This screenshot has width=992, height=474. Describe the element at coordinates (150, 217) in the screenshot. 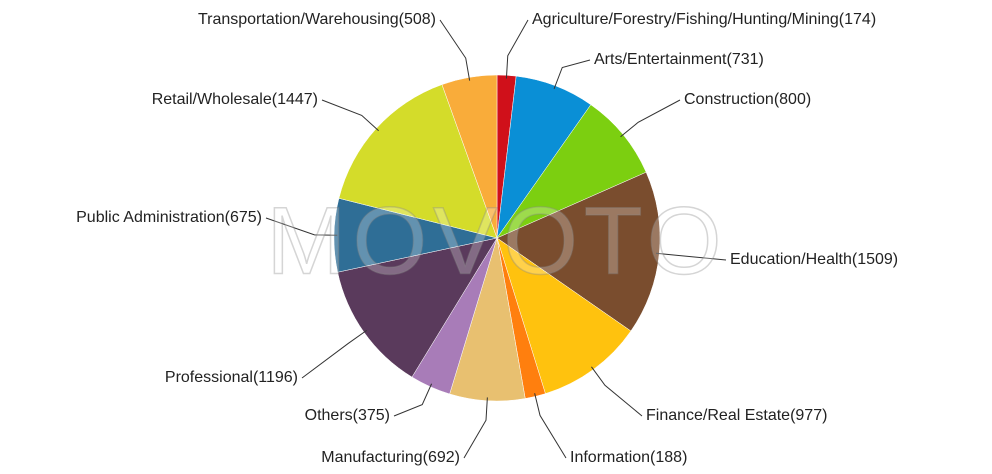

I see `category-name: Public Administration` at that location.